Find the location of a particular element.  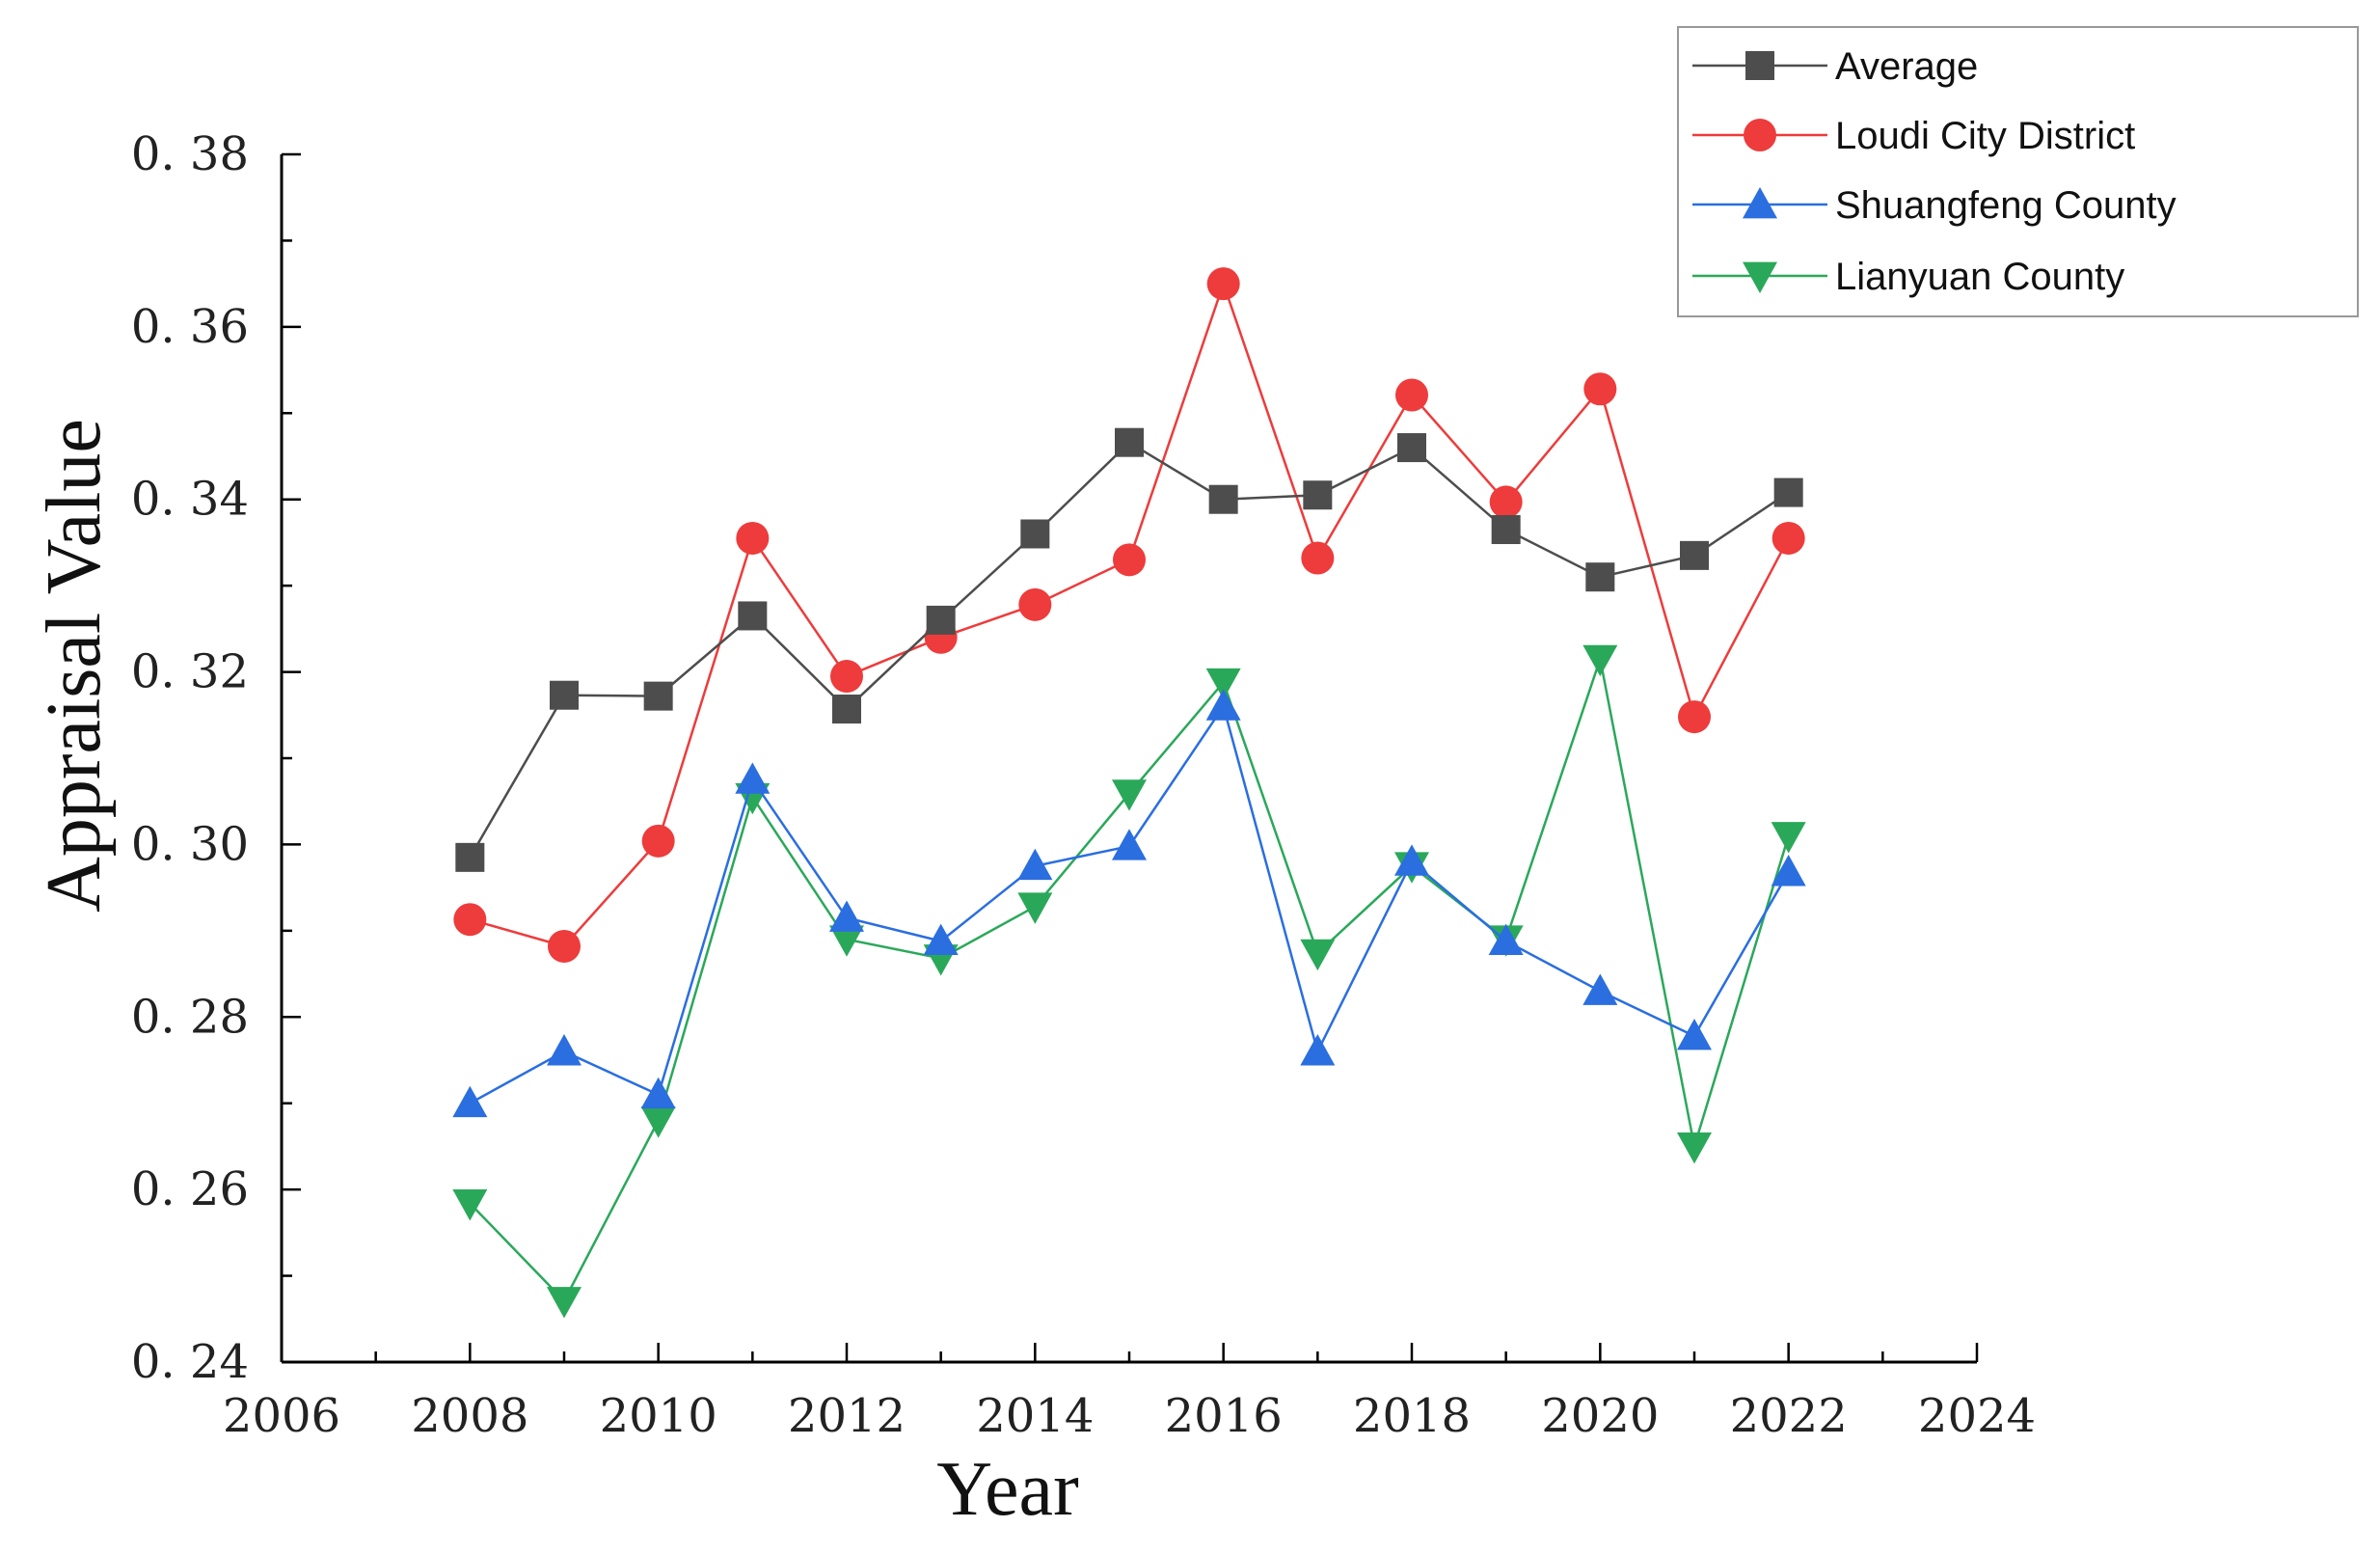

x-tick-labels: 2006 2008 2010 2012 2014 2016 2018 2020 2022 2024 is located at coordinates (1130, 1416).